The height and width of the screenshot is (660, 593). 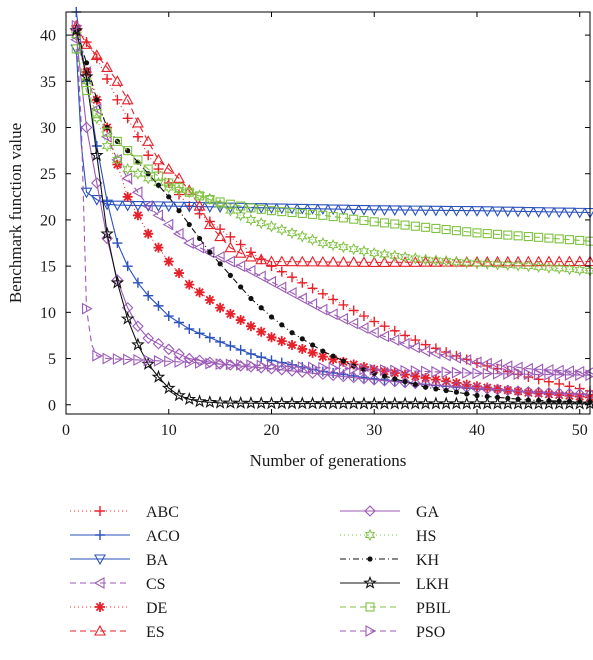 What do you see at coordinates (155, 632) in the screenshot?
I see `legend-label-es: ES` at bounding box center [155, 632].